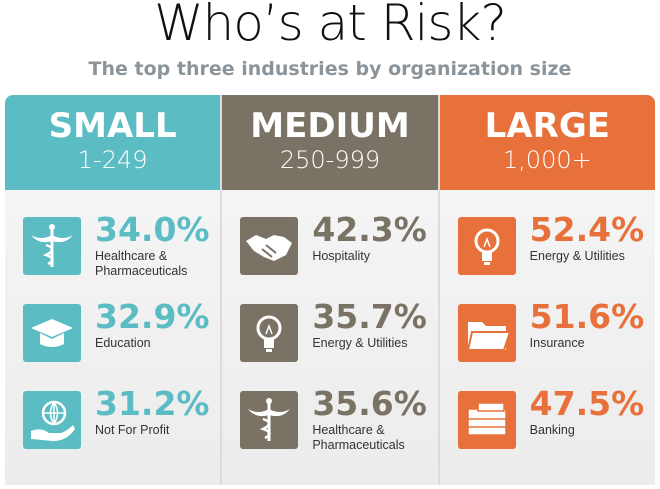 Image resolution: width=660 pixels, height=489 pixels. What do you see at coordinates (557, 343) in the screenshot?
I see `industry-label: Insurance` at bounding box center [557, 343].